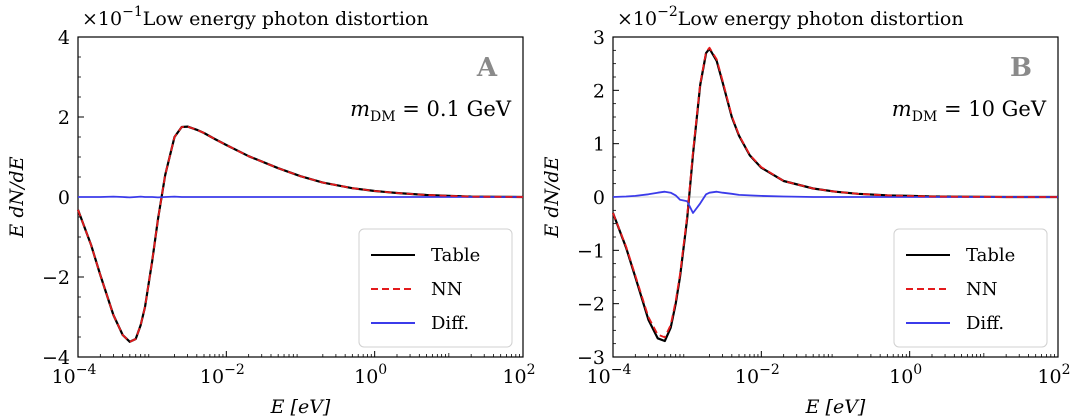 This screenshot has width=1073, height=420. I want to click on y-tick-label: 3, so click(599, 38).